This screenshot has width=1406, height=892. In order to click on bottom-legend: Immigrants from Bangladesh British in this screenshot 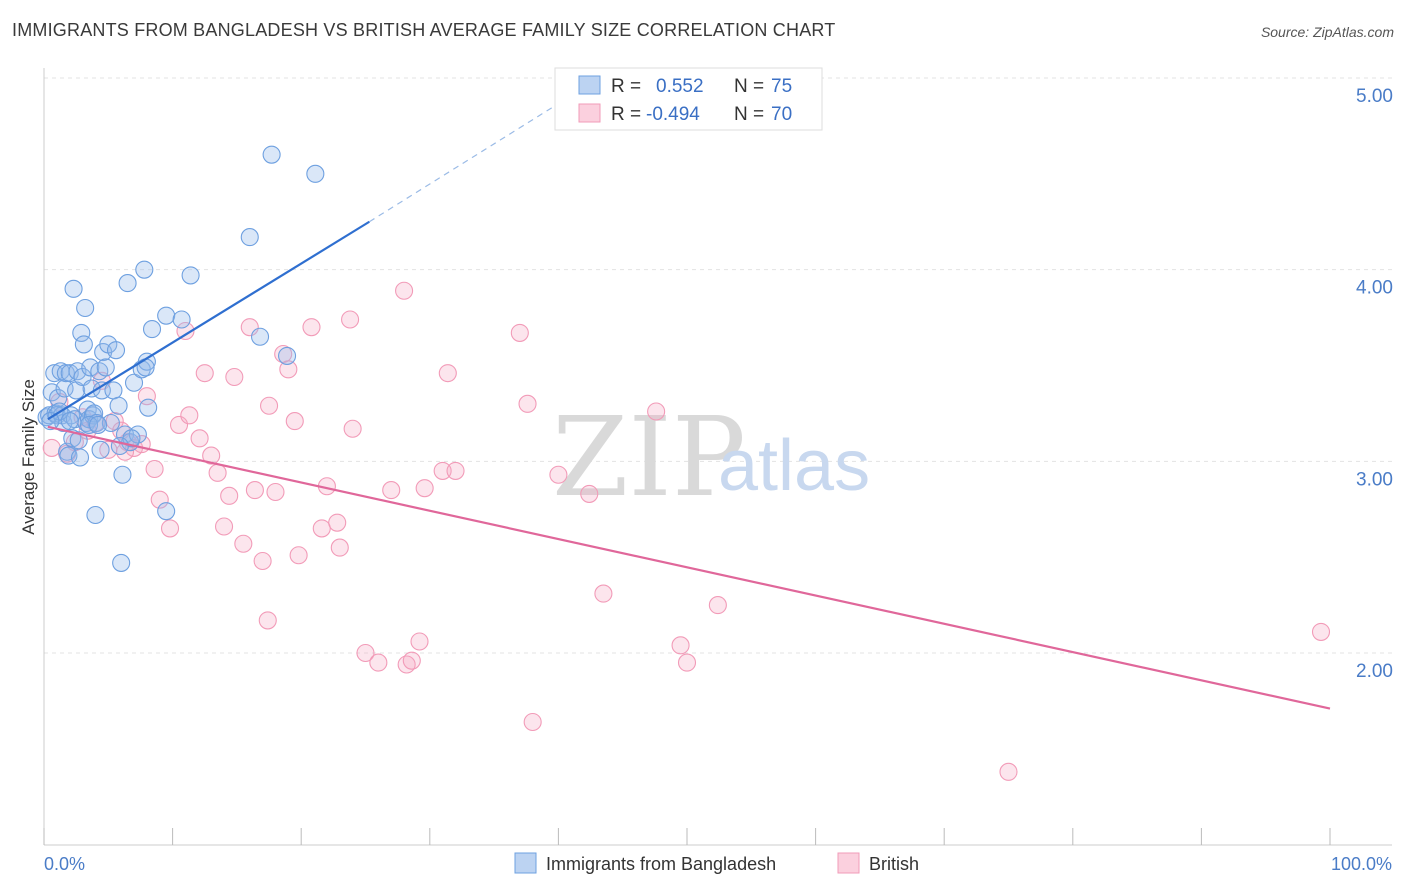, I will do `click(716, 863)`.